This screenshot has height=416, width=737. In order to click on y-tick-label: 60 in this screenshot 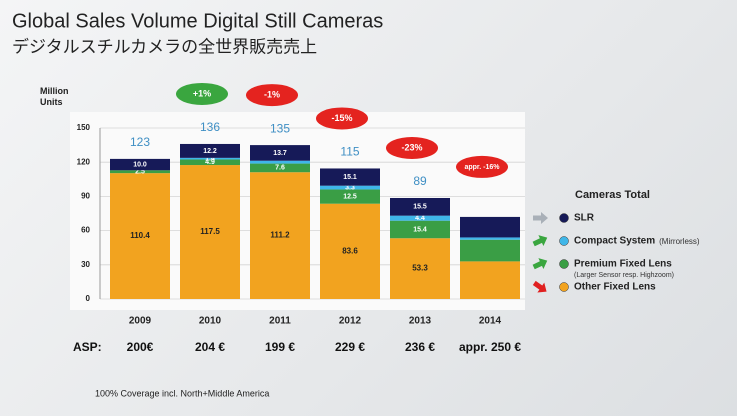, I will do `click(85, 230)`.